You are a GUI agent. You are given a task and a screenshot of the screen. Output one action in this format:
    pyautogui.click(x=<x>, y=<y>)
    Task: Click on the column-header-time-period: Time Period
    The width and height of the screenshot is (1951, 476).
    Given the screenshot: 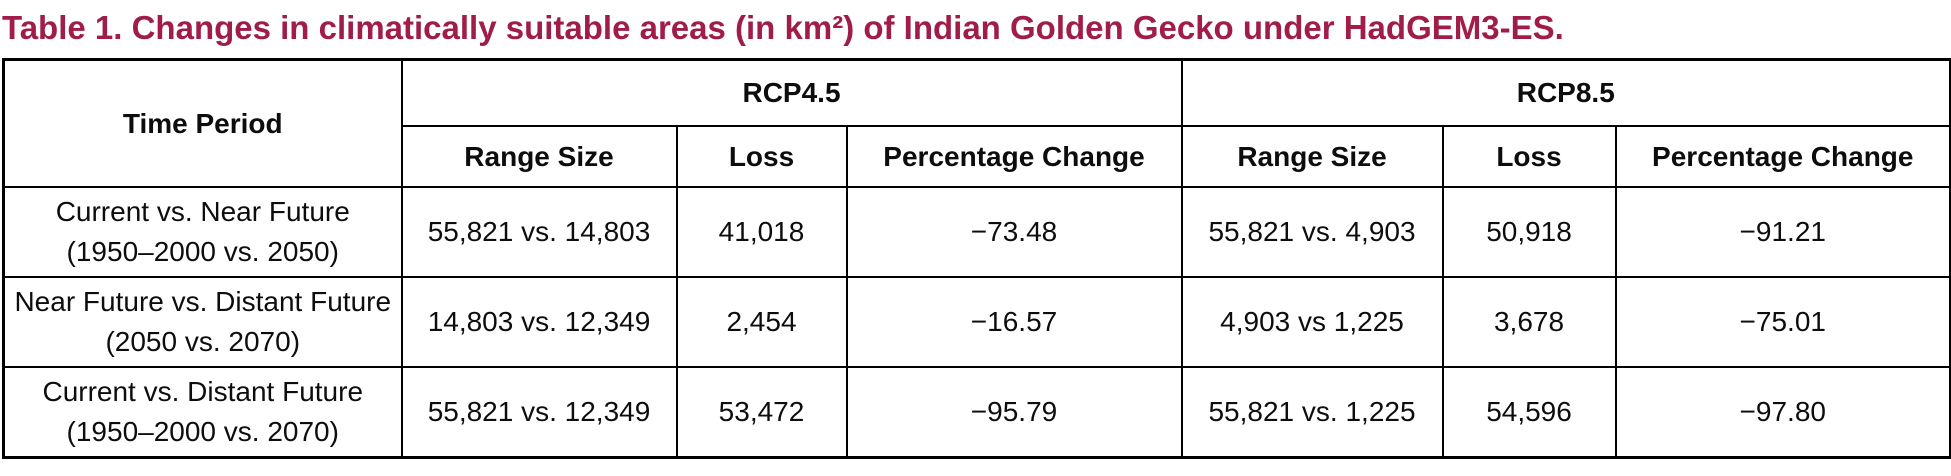 What is the action you would take?
    pyautogui.click(x=202, y=123)
    